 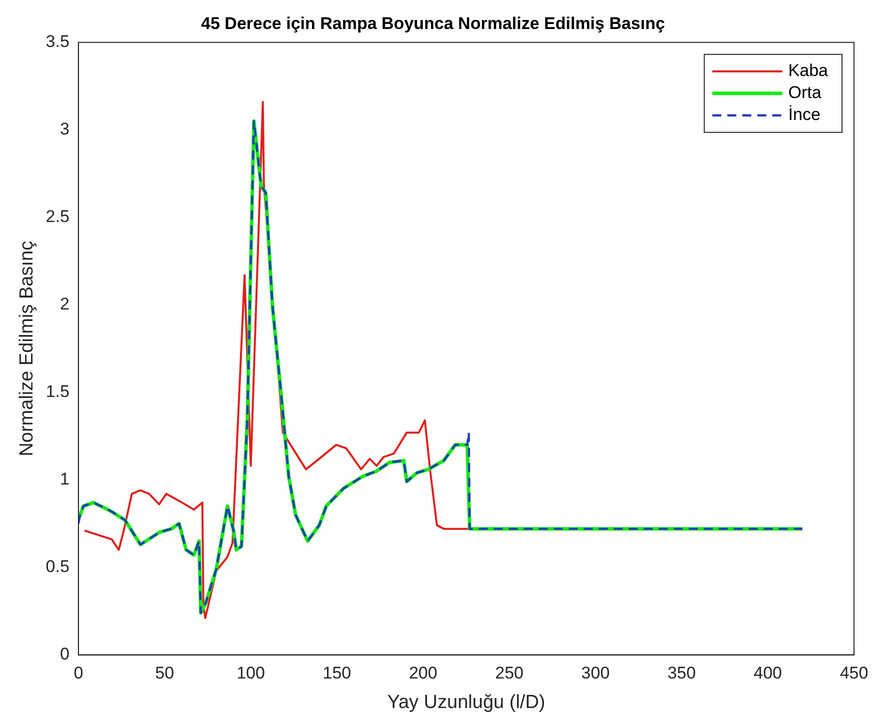 I want to click on x-tick-label: 400, so click(x=768, y=673).